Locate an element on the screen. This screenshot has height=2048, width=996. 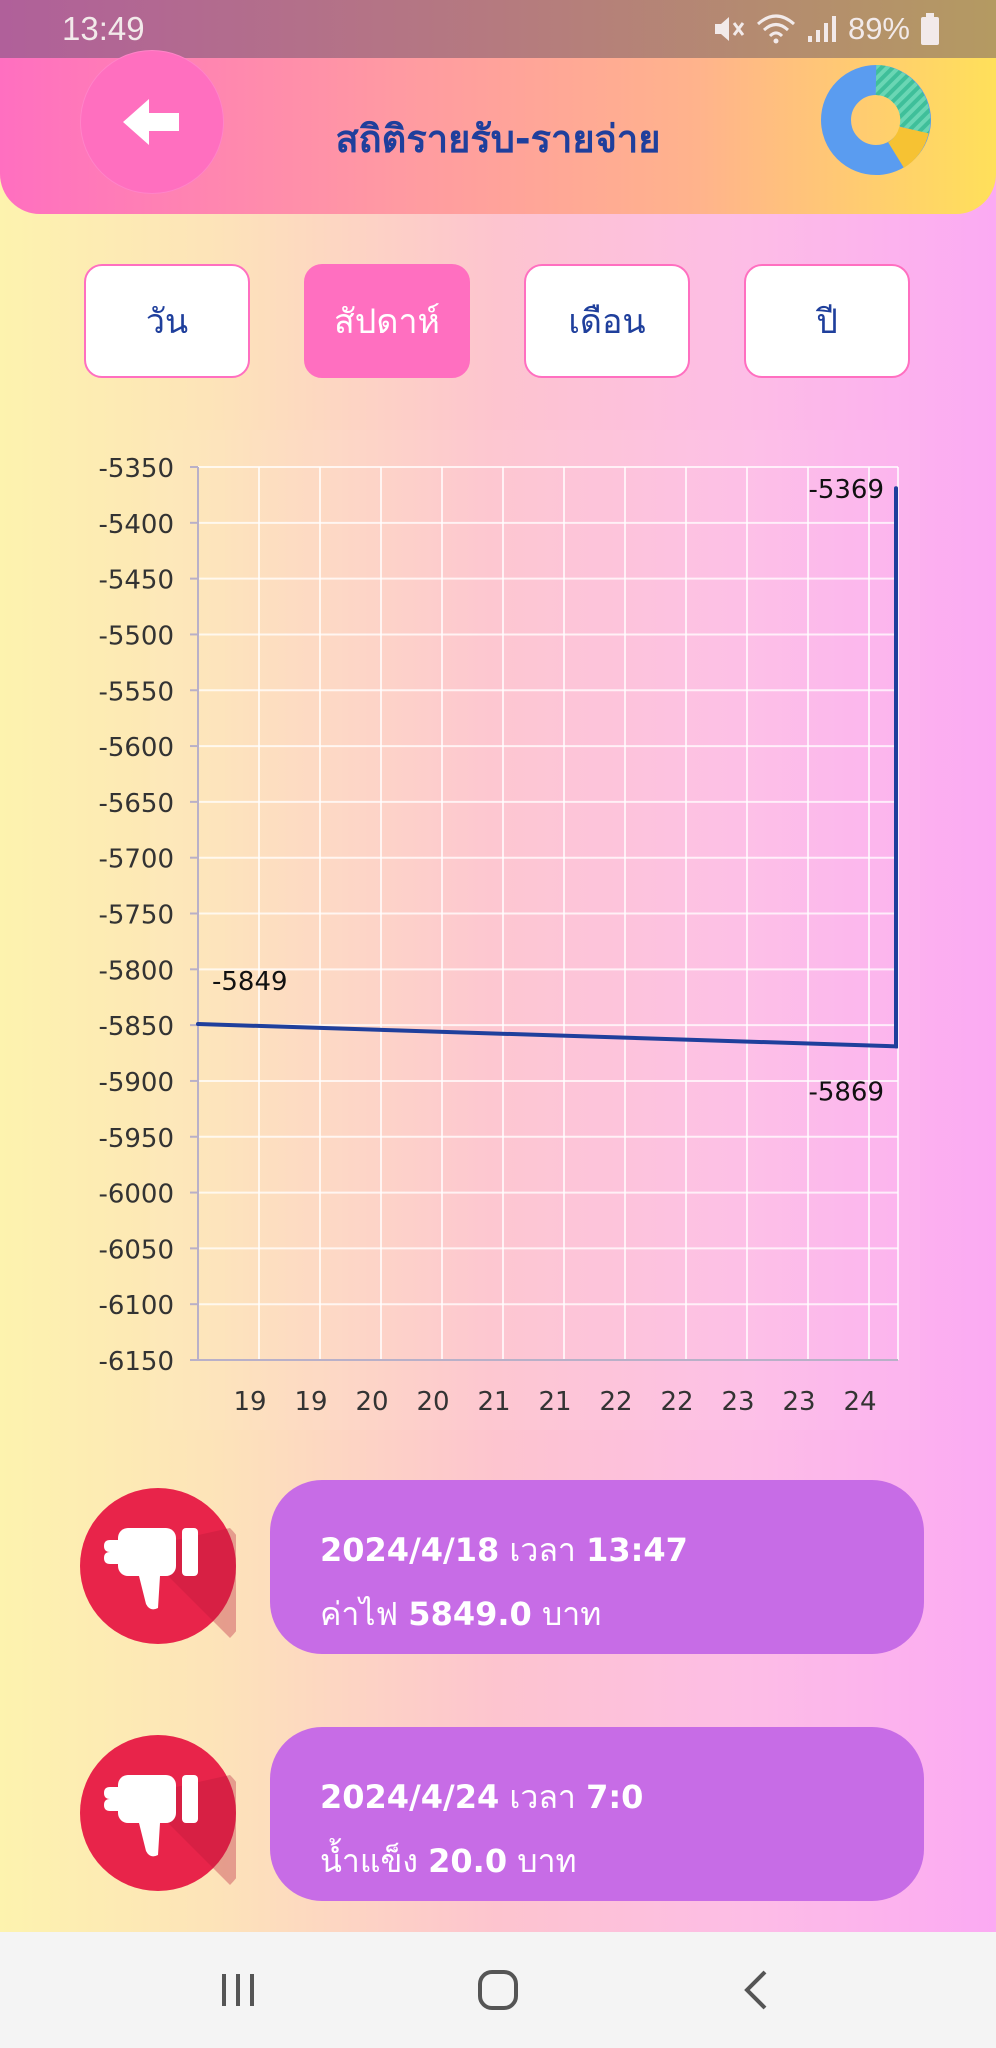
y-tick-label: -6050 is located at coordinates (136, 1250).